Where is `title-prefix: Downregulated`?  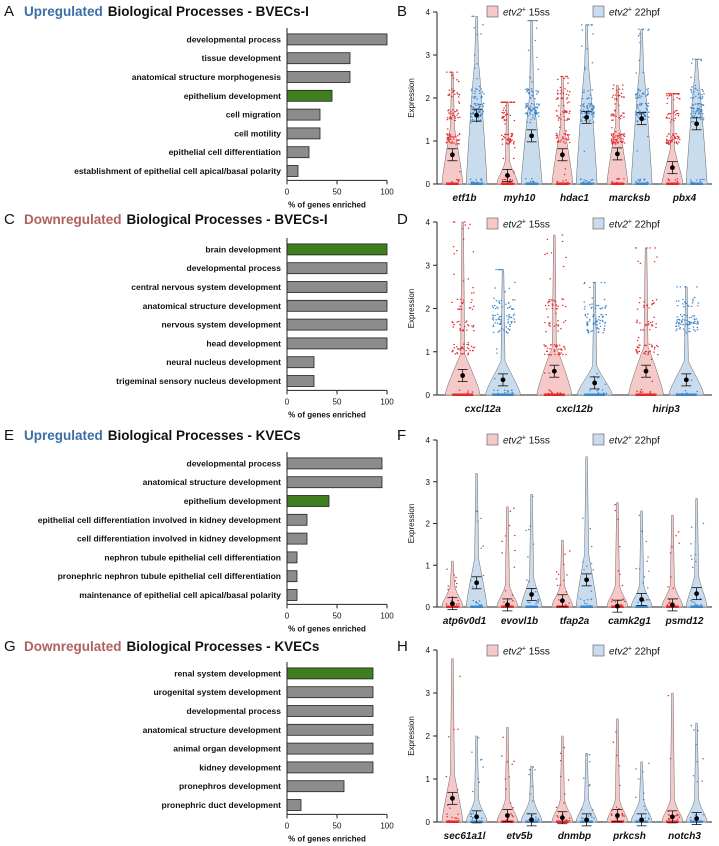 title-prefix: Downregulated is located at coordinates (73, 646).